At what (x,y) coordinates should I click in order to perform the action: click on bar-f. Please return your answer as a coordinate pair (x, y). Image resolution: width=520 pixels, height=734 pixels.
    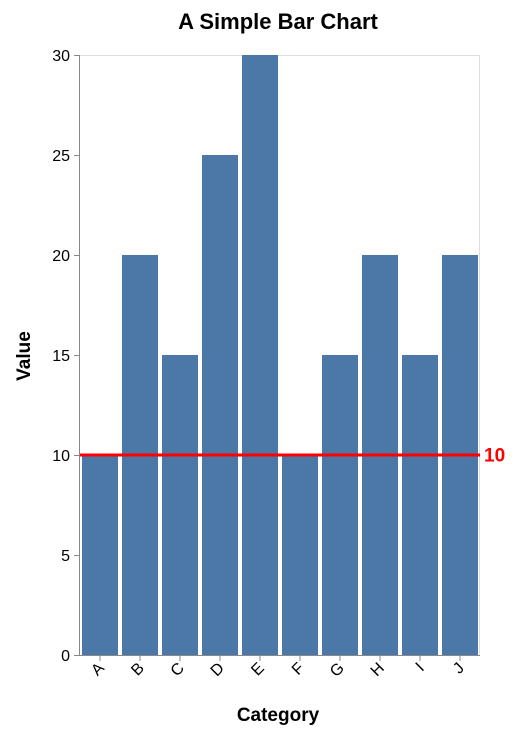
    Looking at the image, I should click on (300, 555).